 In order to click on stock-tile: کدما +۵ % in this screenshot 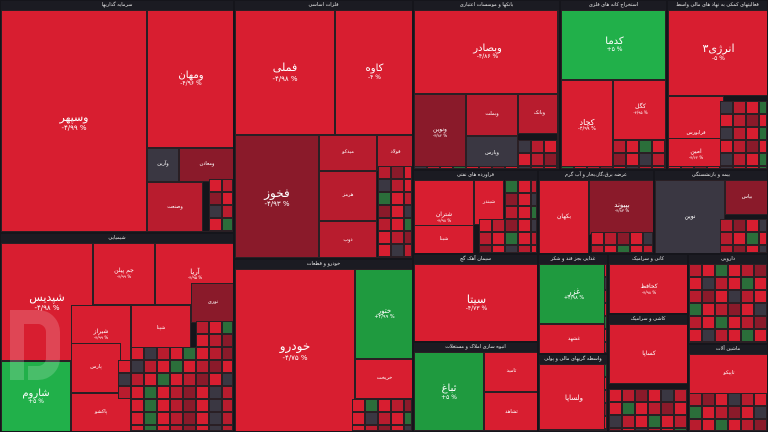, I will do `click(613, 45)`.